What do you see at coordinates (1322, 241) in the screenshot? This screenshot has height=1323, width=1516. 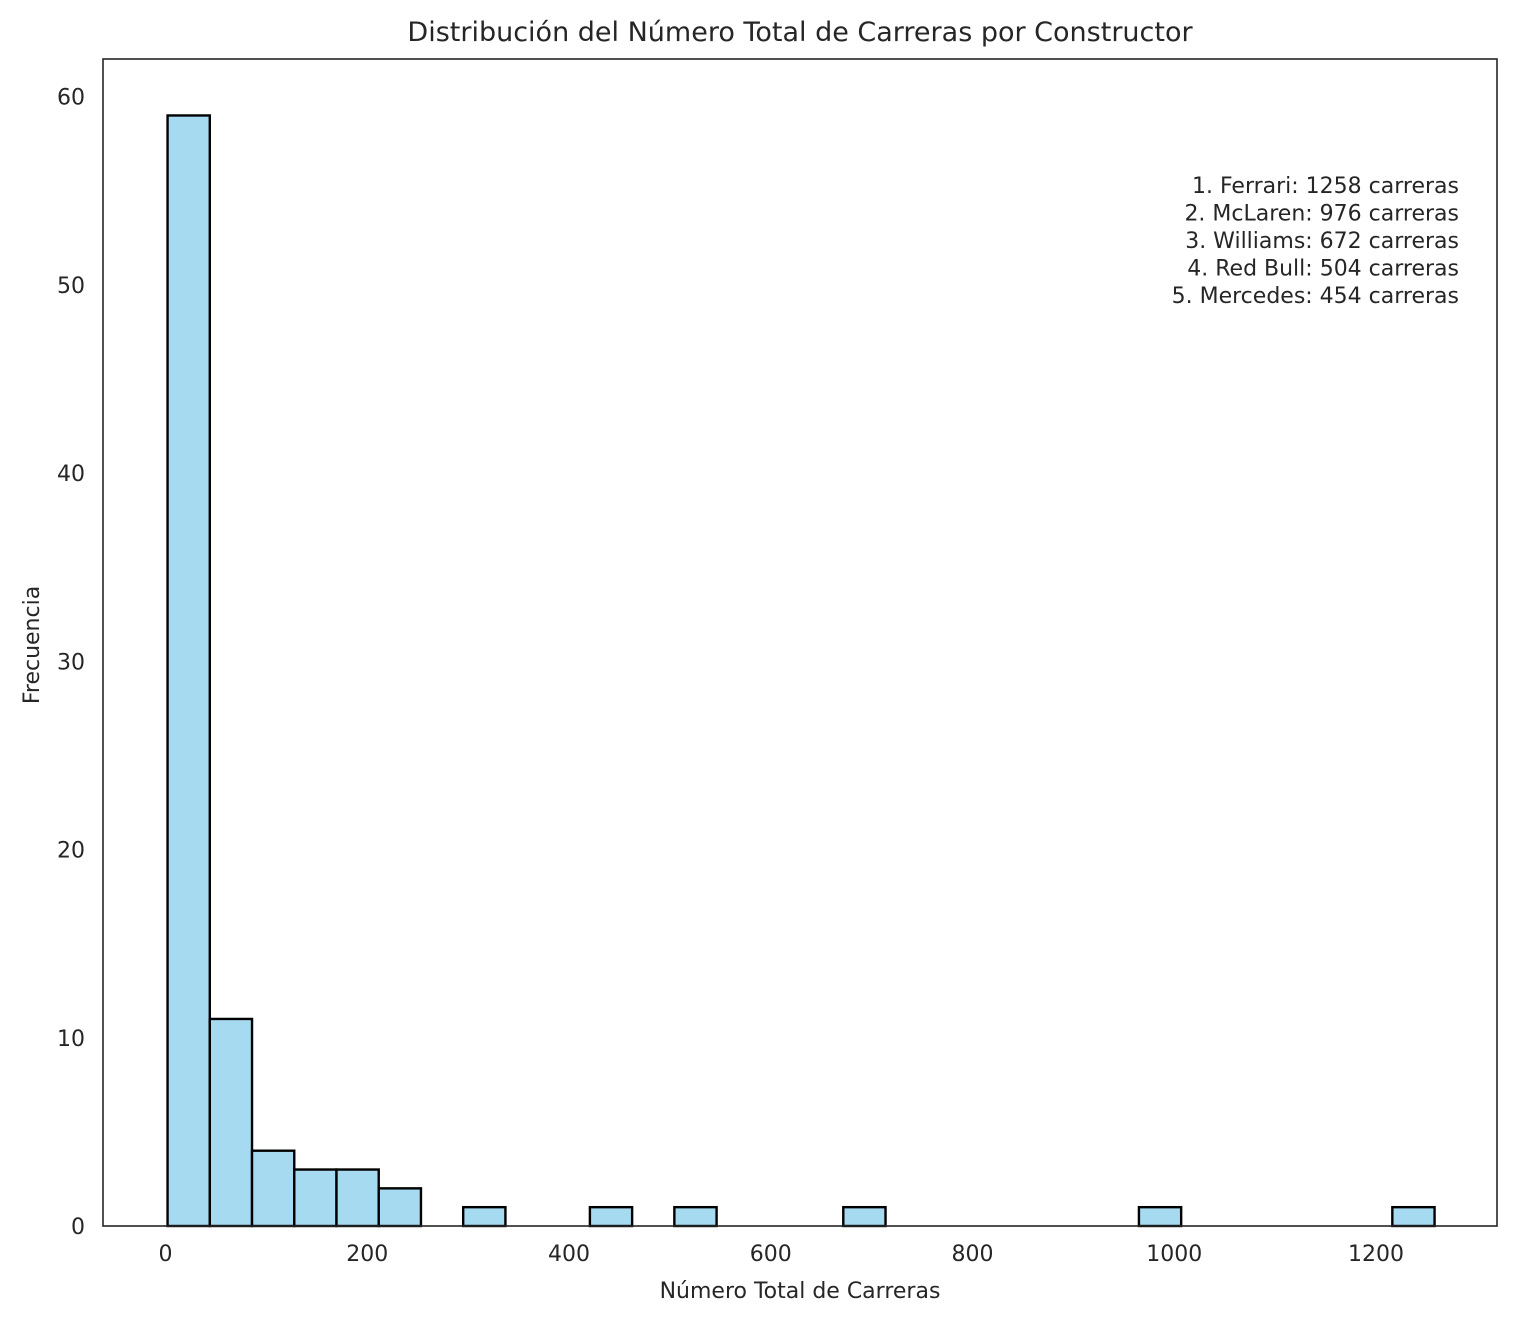 I see `annotation-line: 3. Williams: 672 carreras` at bounding box center [1322, 241].